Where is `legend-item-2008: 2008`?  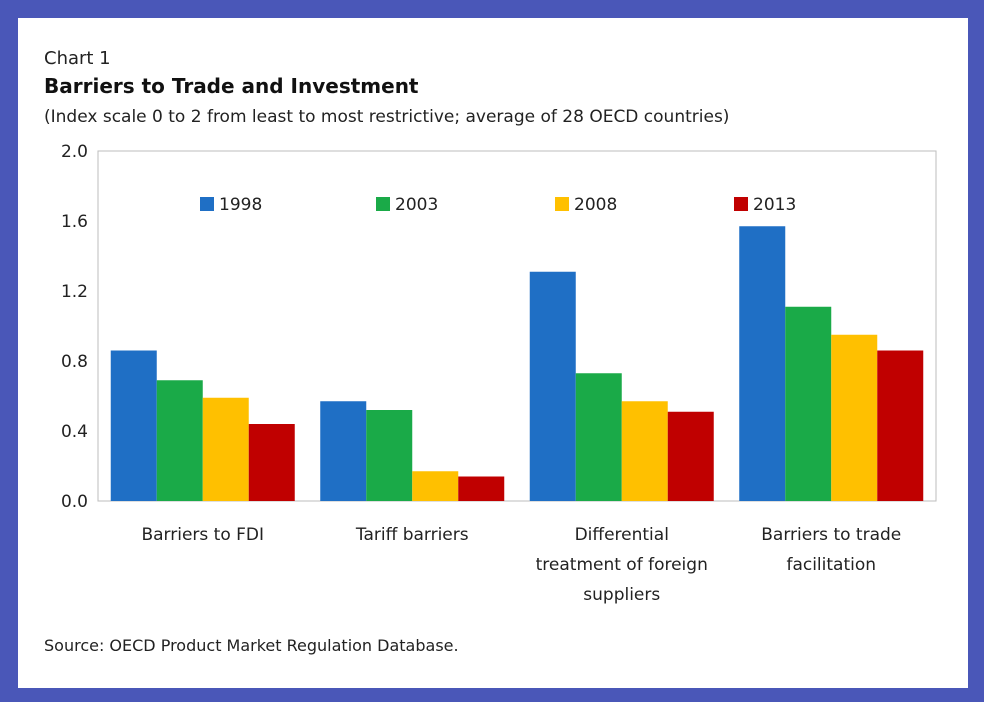
legend-item-2008: 2008 is located at coordinates (586, 205).